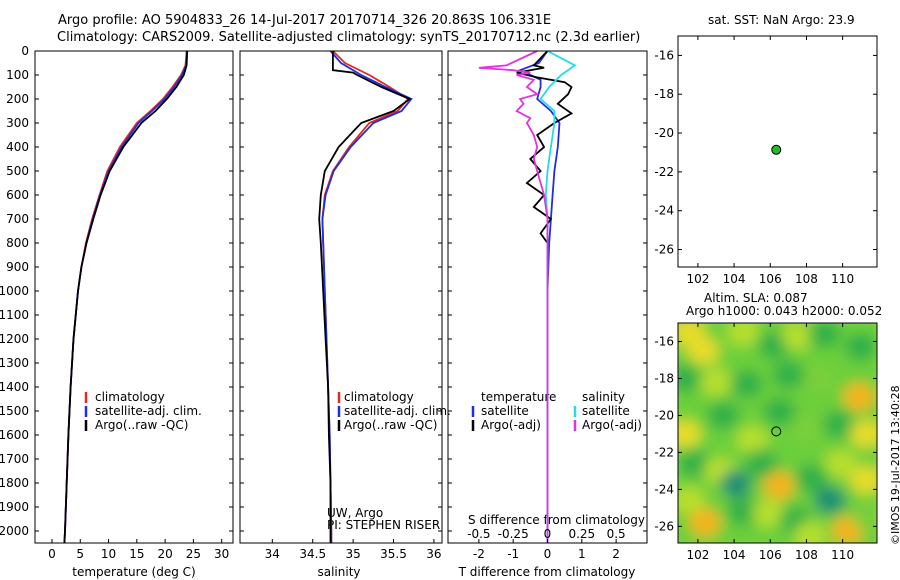  I want to click on sst-map-title: sat. SST: NaN Argo: 23.9, so click(781, 20).